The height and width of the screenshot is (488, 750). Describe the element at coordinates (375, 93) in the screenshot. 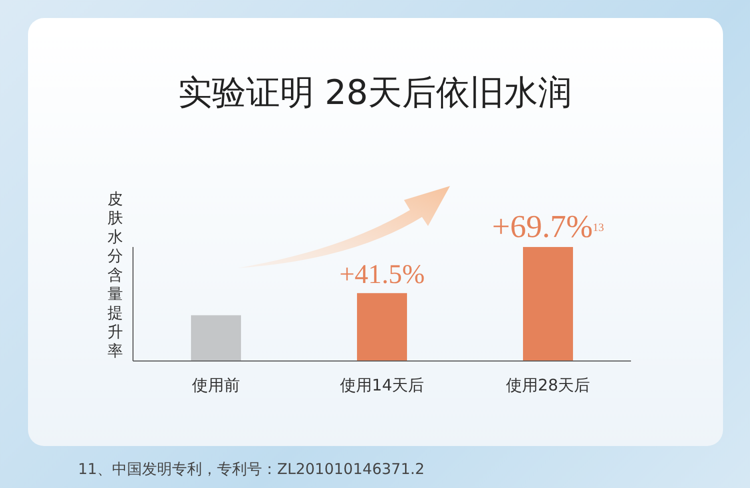

I see `chart-title: 实验证明 28天后依旧水润` at that location.